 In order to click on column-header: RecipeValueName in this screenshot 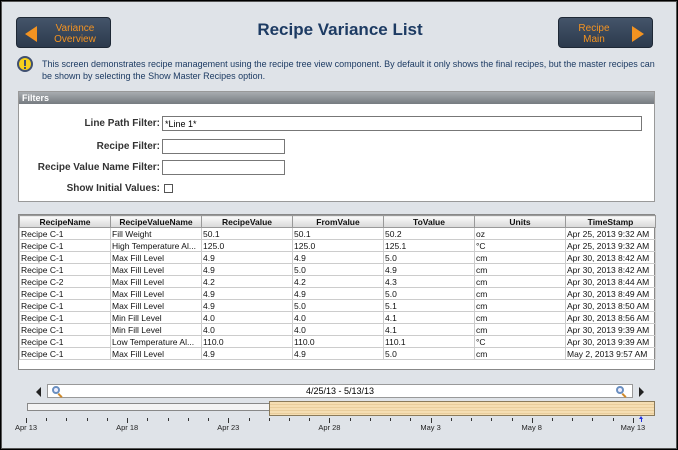, I will do `click(156, 221)`.